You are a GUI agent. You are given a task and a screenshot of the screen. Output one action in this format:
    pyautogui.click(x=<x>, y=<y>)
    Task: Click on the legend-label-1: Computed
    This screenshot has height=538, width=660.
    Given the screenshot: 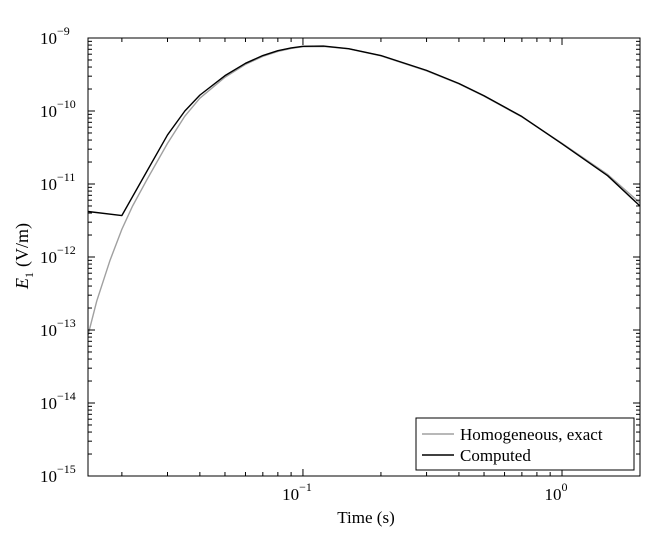 What is the action you would take?
    pyautogui.click(x=495, y=455)
    